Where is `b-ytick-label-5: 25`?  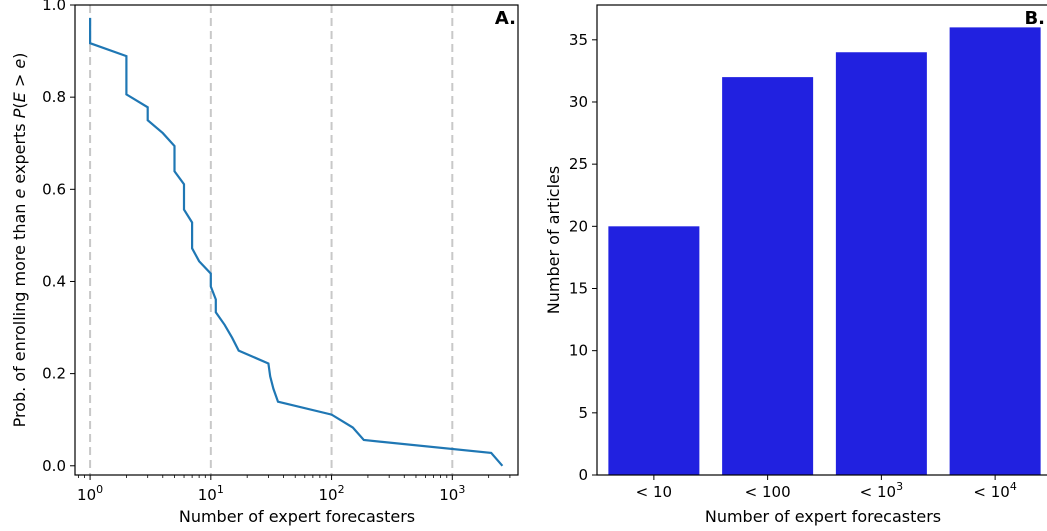
b-ytick-label-5: 25 is located at coordinates (578, 164).